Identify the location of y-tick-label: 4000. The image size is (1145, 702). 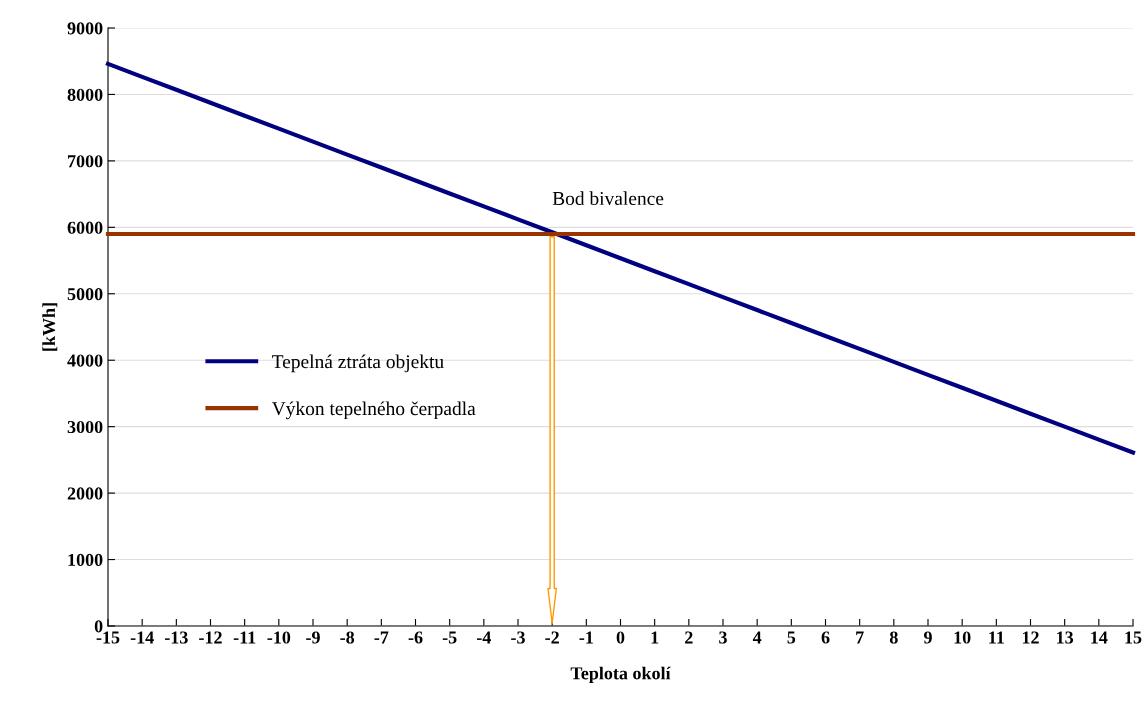
(85, 360).